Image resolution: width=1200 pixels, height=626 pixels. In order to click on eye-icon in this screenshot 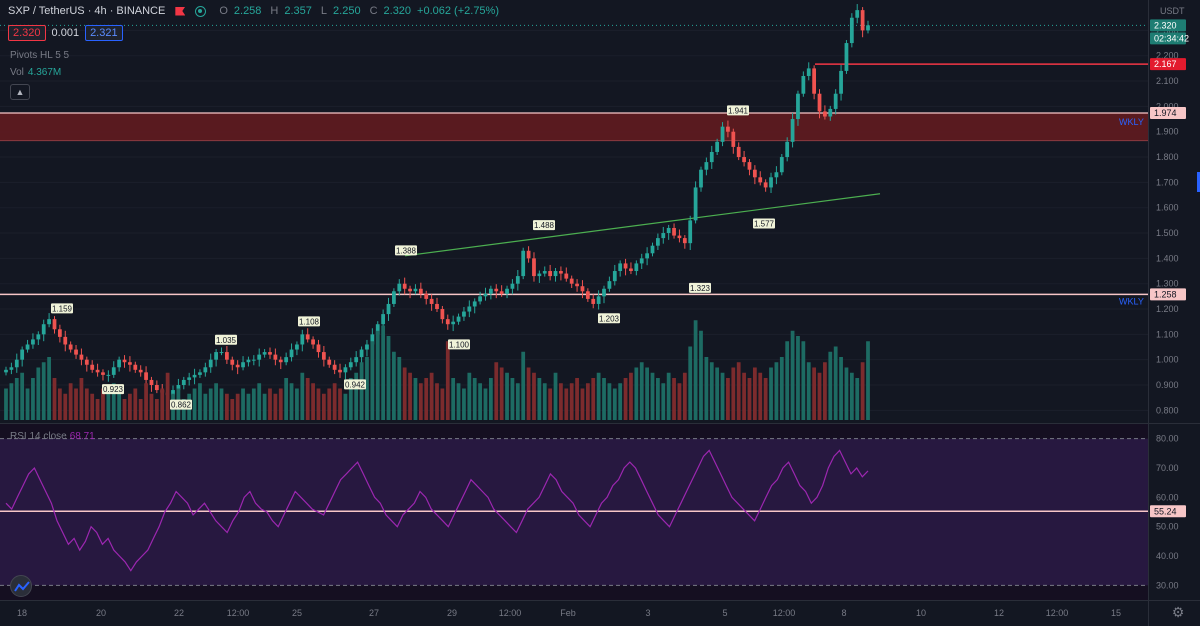, I will do `click(201, 11)`.